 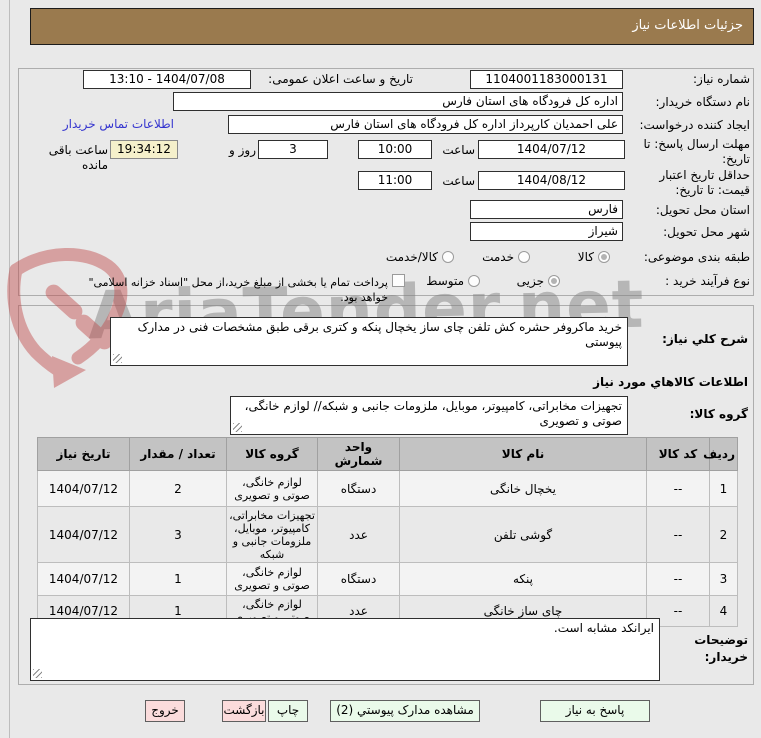 I want to click on radio-goods-service-label: کالا/خدمت, so click(x=411, y=257).